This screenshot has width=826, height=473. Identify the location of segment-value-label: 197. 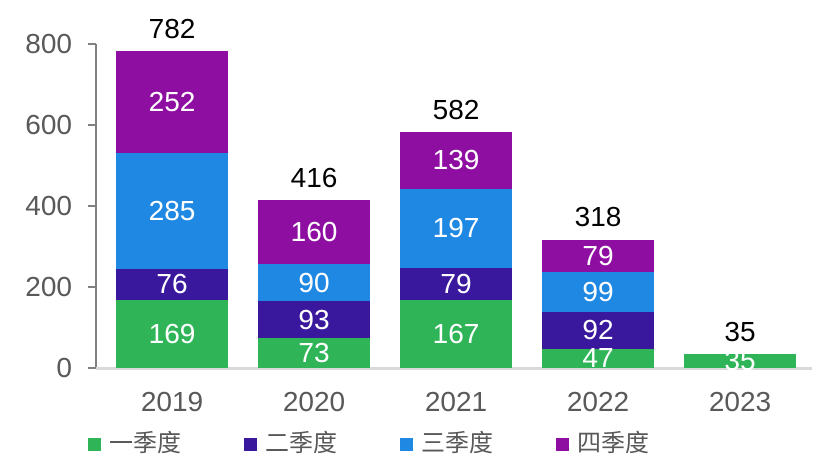
(456, 228).